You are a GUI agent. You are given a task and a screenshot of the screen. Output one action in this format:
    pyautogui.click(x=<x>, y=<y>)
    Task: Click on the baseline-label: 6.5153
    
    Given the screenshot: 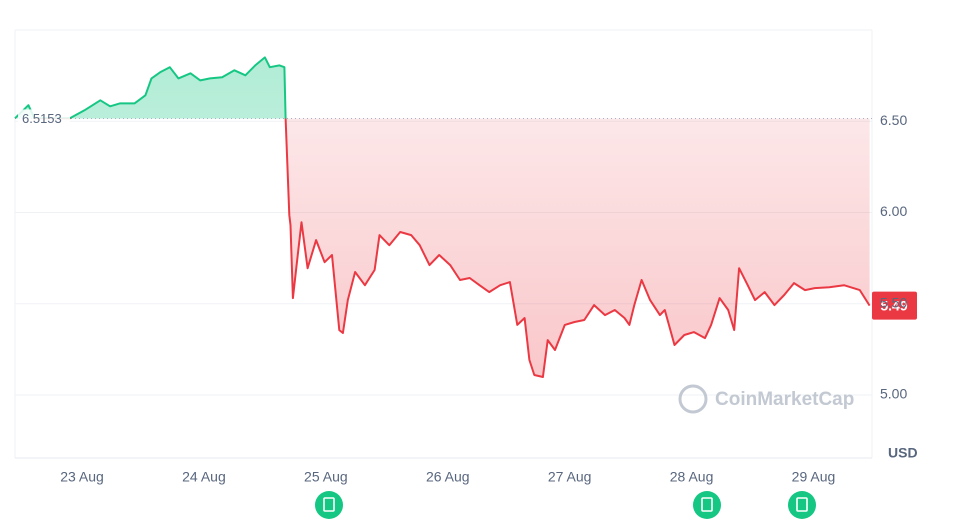 What is the action you would take?
    pyautogui.click(x=42, y=118)
    